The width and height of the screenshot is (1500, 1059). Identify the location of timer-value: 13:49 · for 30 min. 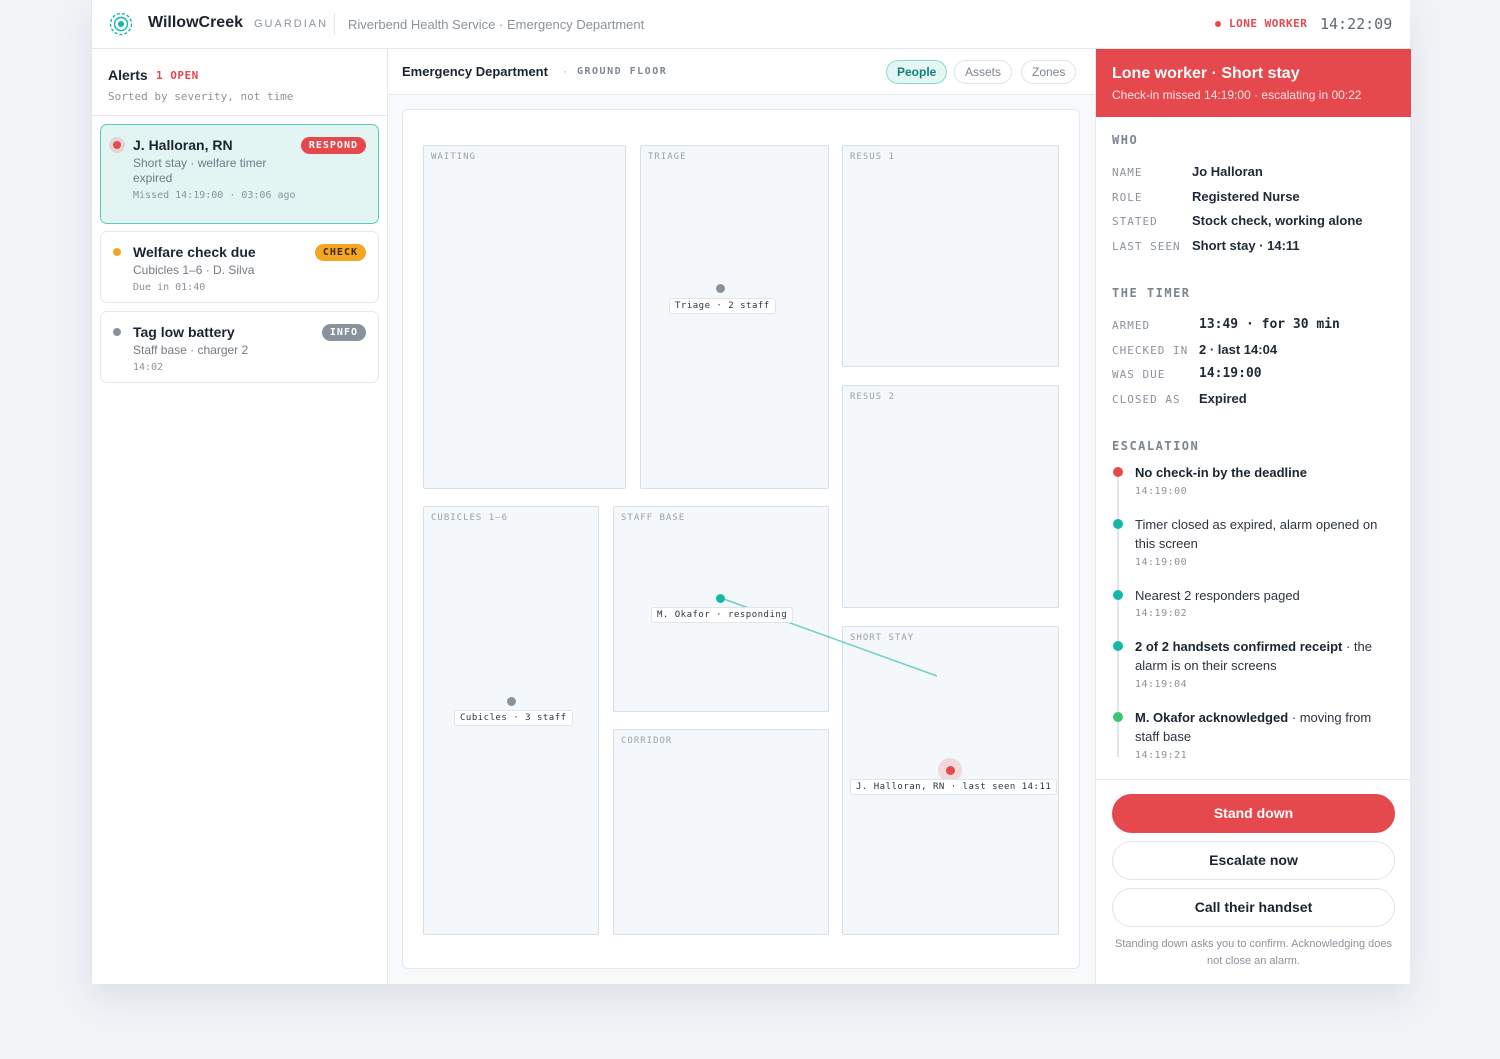
(1269, 324).